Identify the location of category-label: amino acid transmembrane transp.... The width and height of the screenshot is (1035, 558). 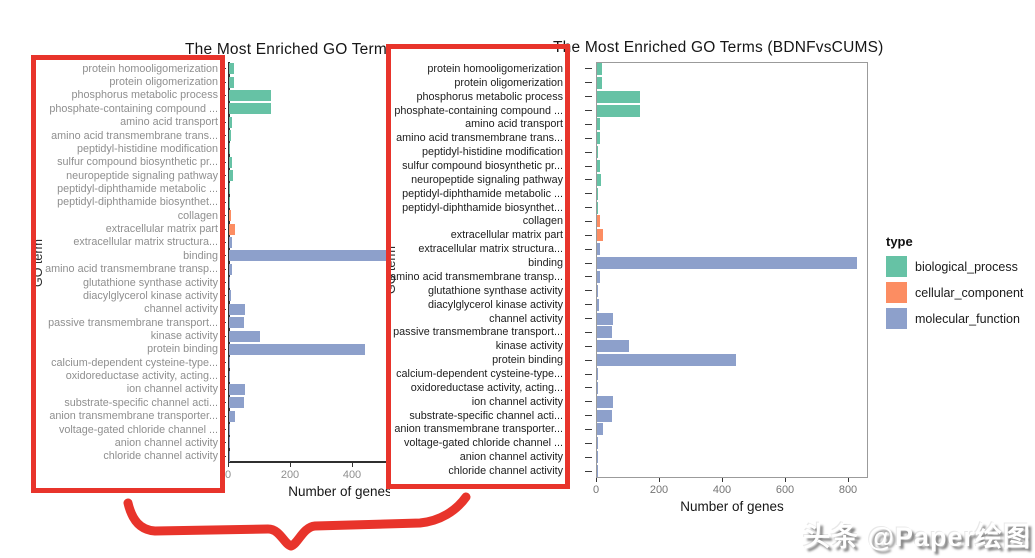
(476, 276).